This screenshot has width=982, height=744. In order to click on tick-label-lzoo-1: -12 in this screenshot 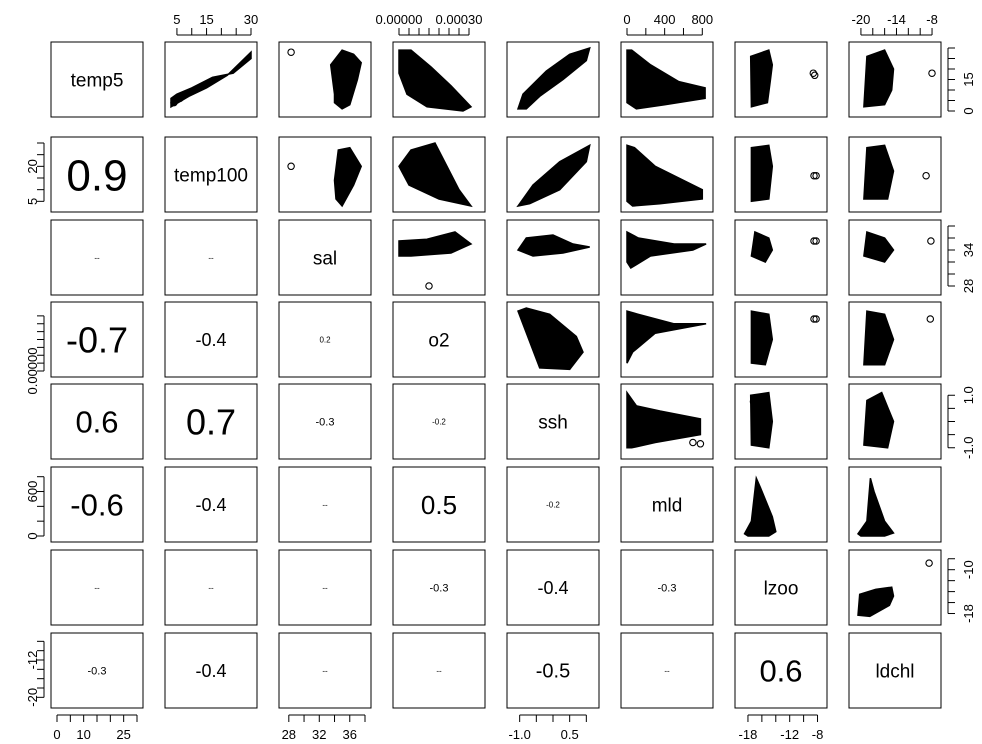, I will do `click(789, 734)`.